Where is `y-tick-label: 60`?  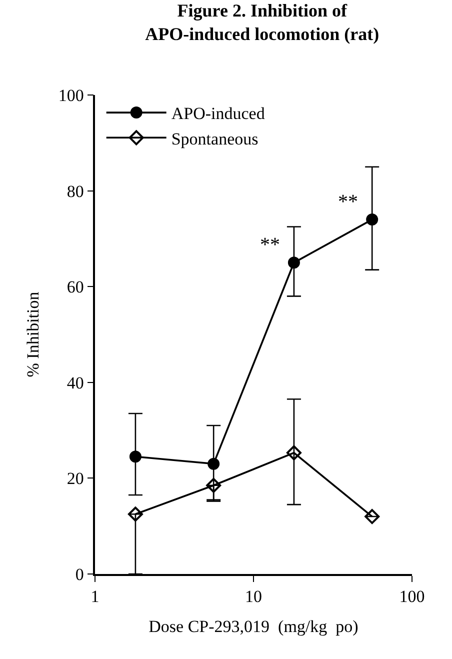 y-tick-label: 60 is located at coordinates (75, 287).